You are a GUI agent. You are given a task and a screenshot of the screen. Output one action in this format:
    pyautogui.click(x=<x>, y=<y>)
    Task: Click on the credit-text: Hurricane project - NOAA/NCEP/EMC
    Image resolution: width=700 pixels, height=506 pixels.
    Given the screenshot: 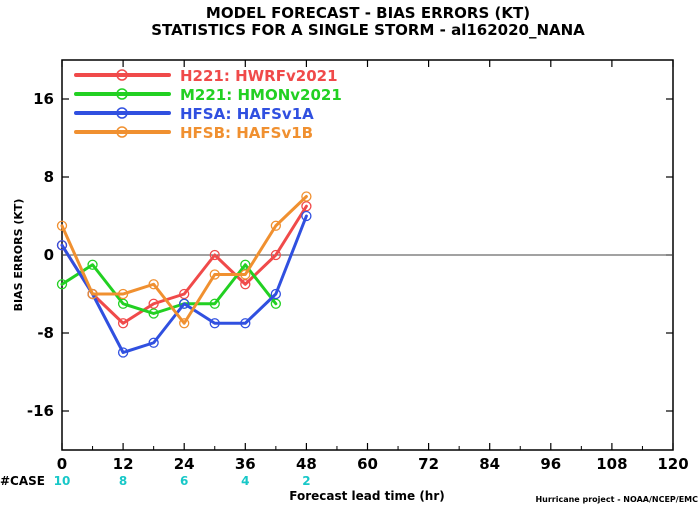 What is the action you would take?
    pyautogui.click(x=616, y=499)
    